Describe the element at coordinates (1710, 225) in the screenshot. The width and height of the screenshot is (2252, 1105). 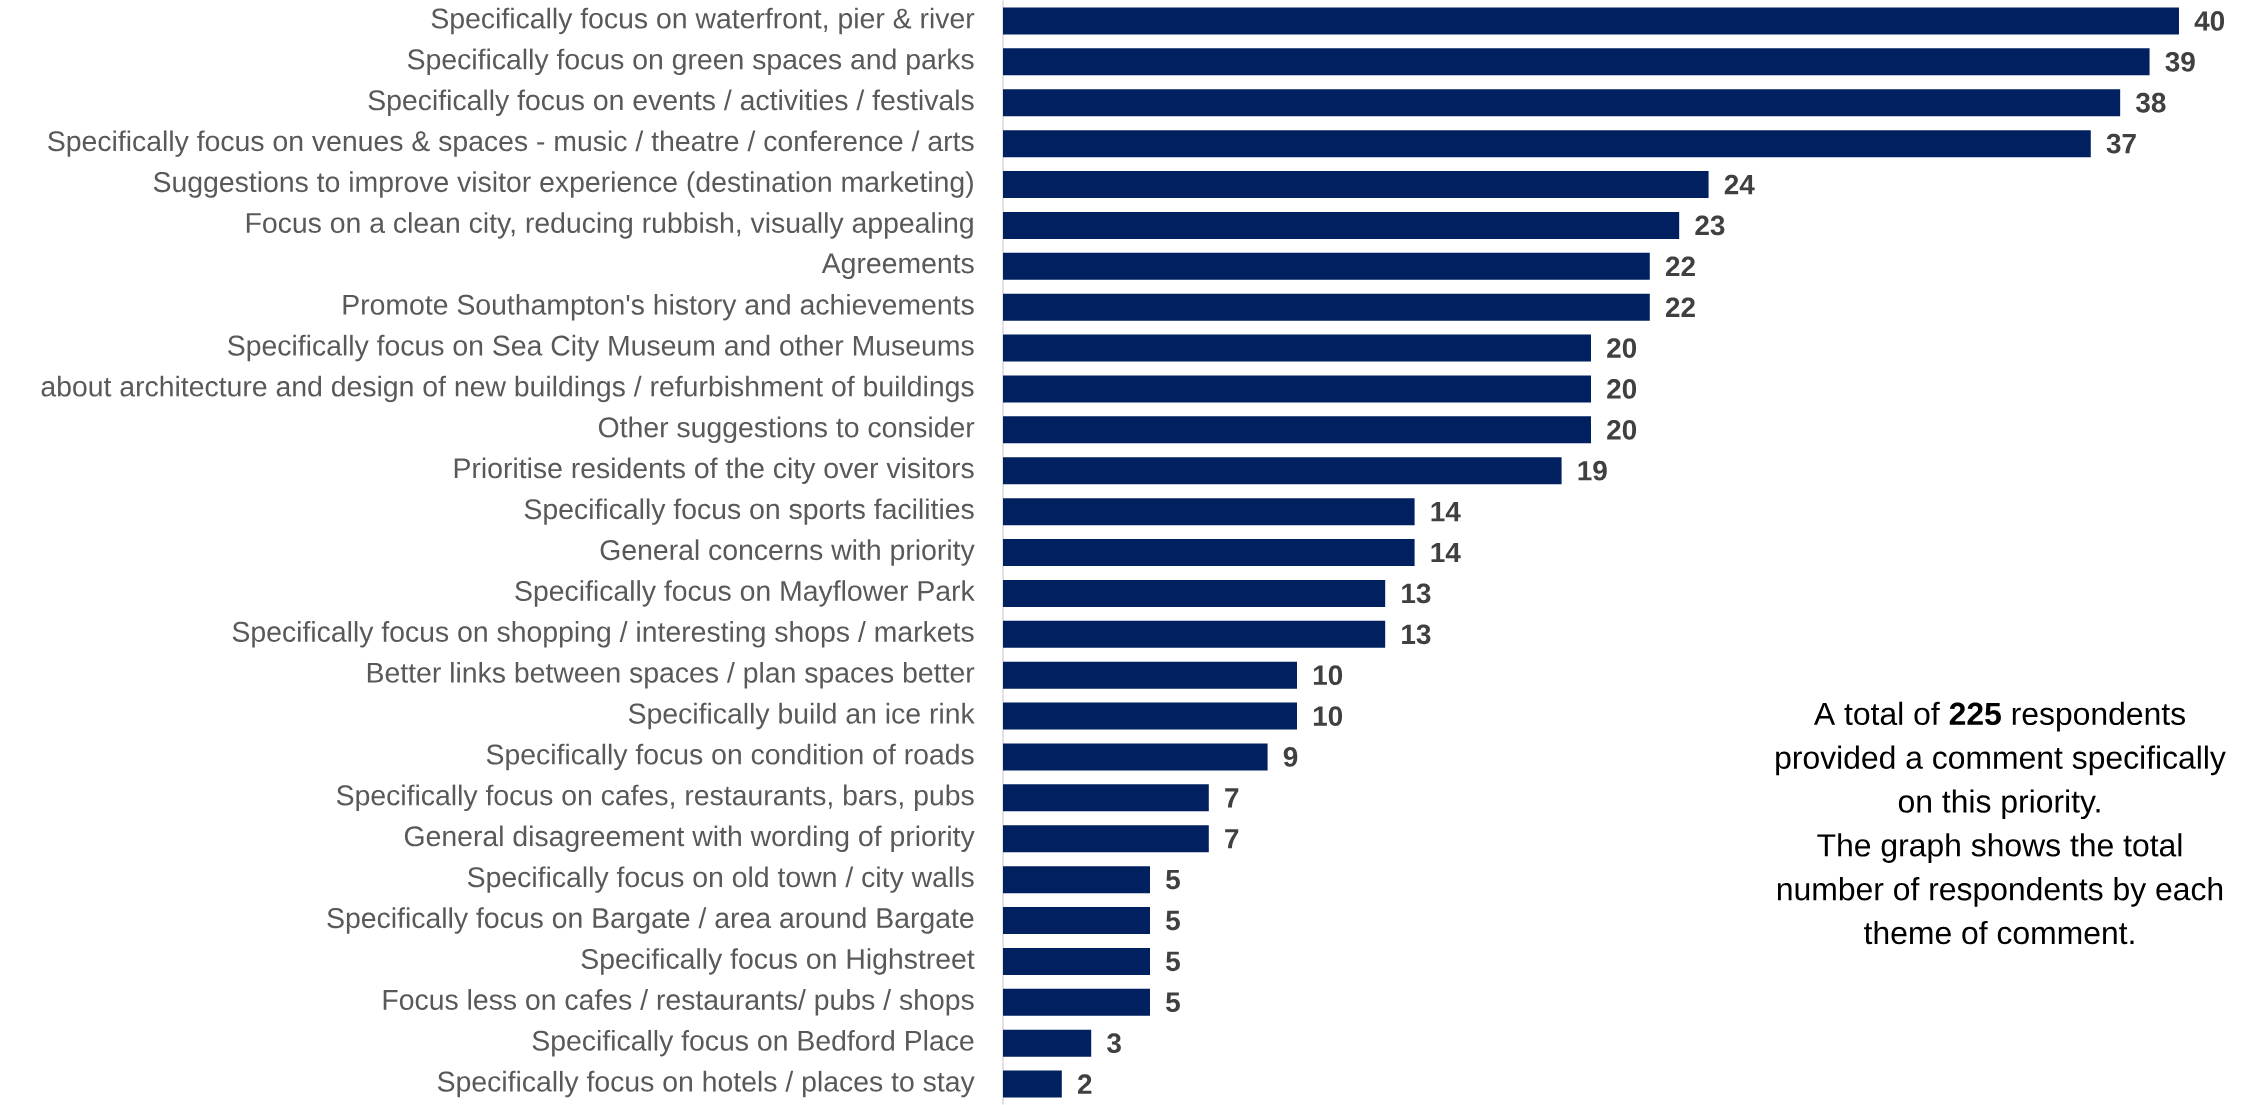
I see `data-label: 23` at that location.